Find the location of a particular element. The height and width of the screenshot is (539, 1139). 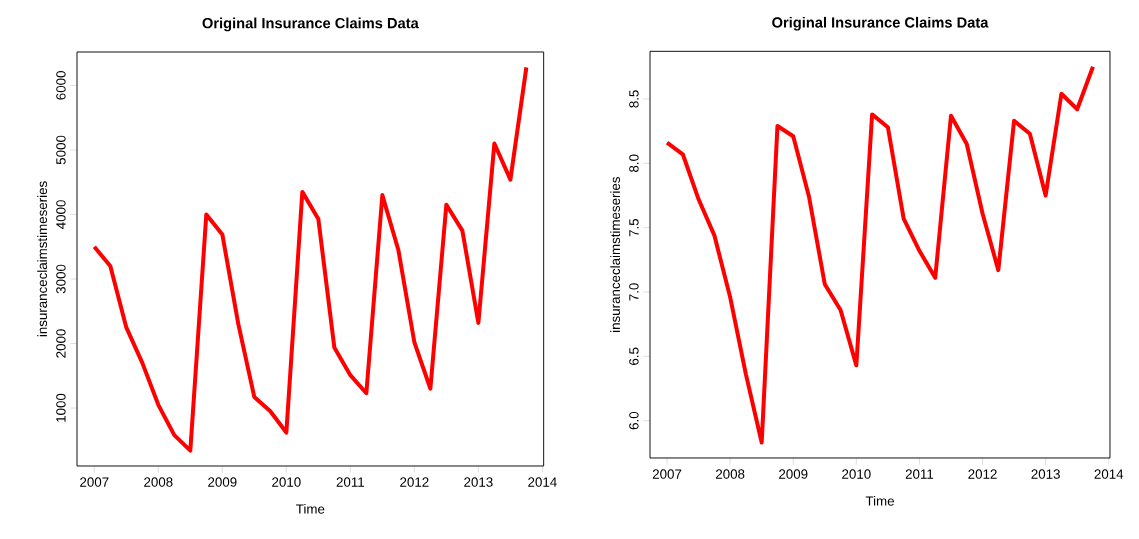

y-tick-label: 7.0 is located at coordinates (634, 292).